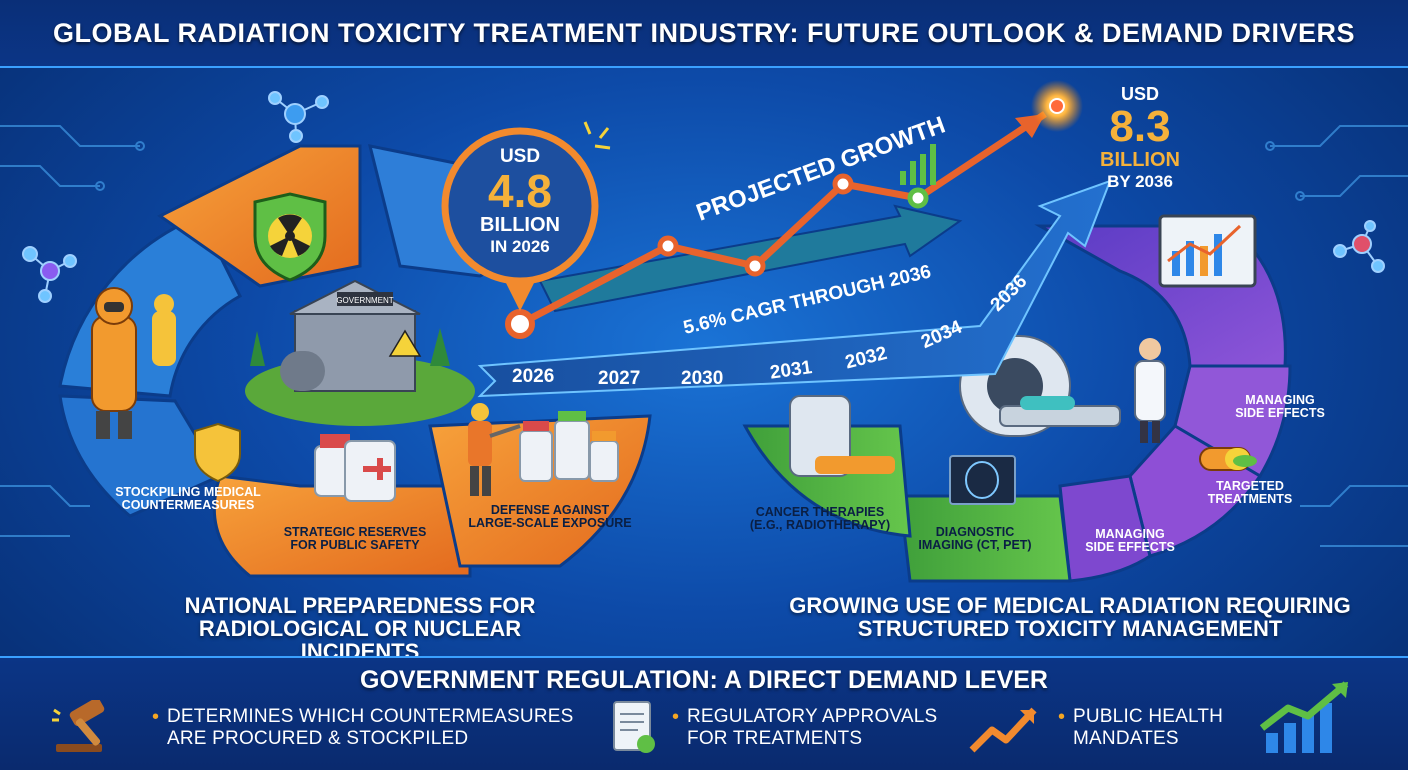 The height and width of the screenshot is (770, 1408). What do you see at coordinates (1070, 629) in the screenshot?
I see `heading-line: STRUCTURED TOXICITY MANAGEMENT` at bounding box center [1070, 629].